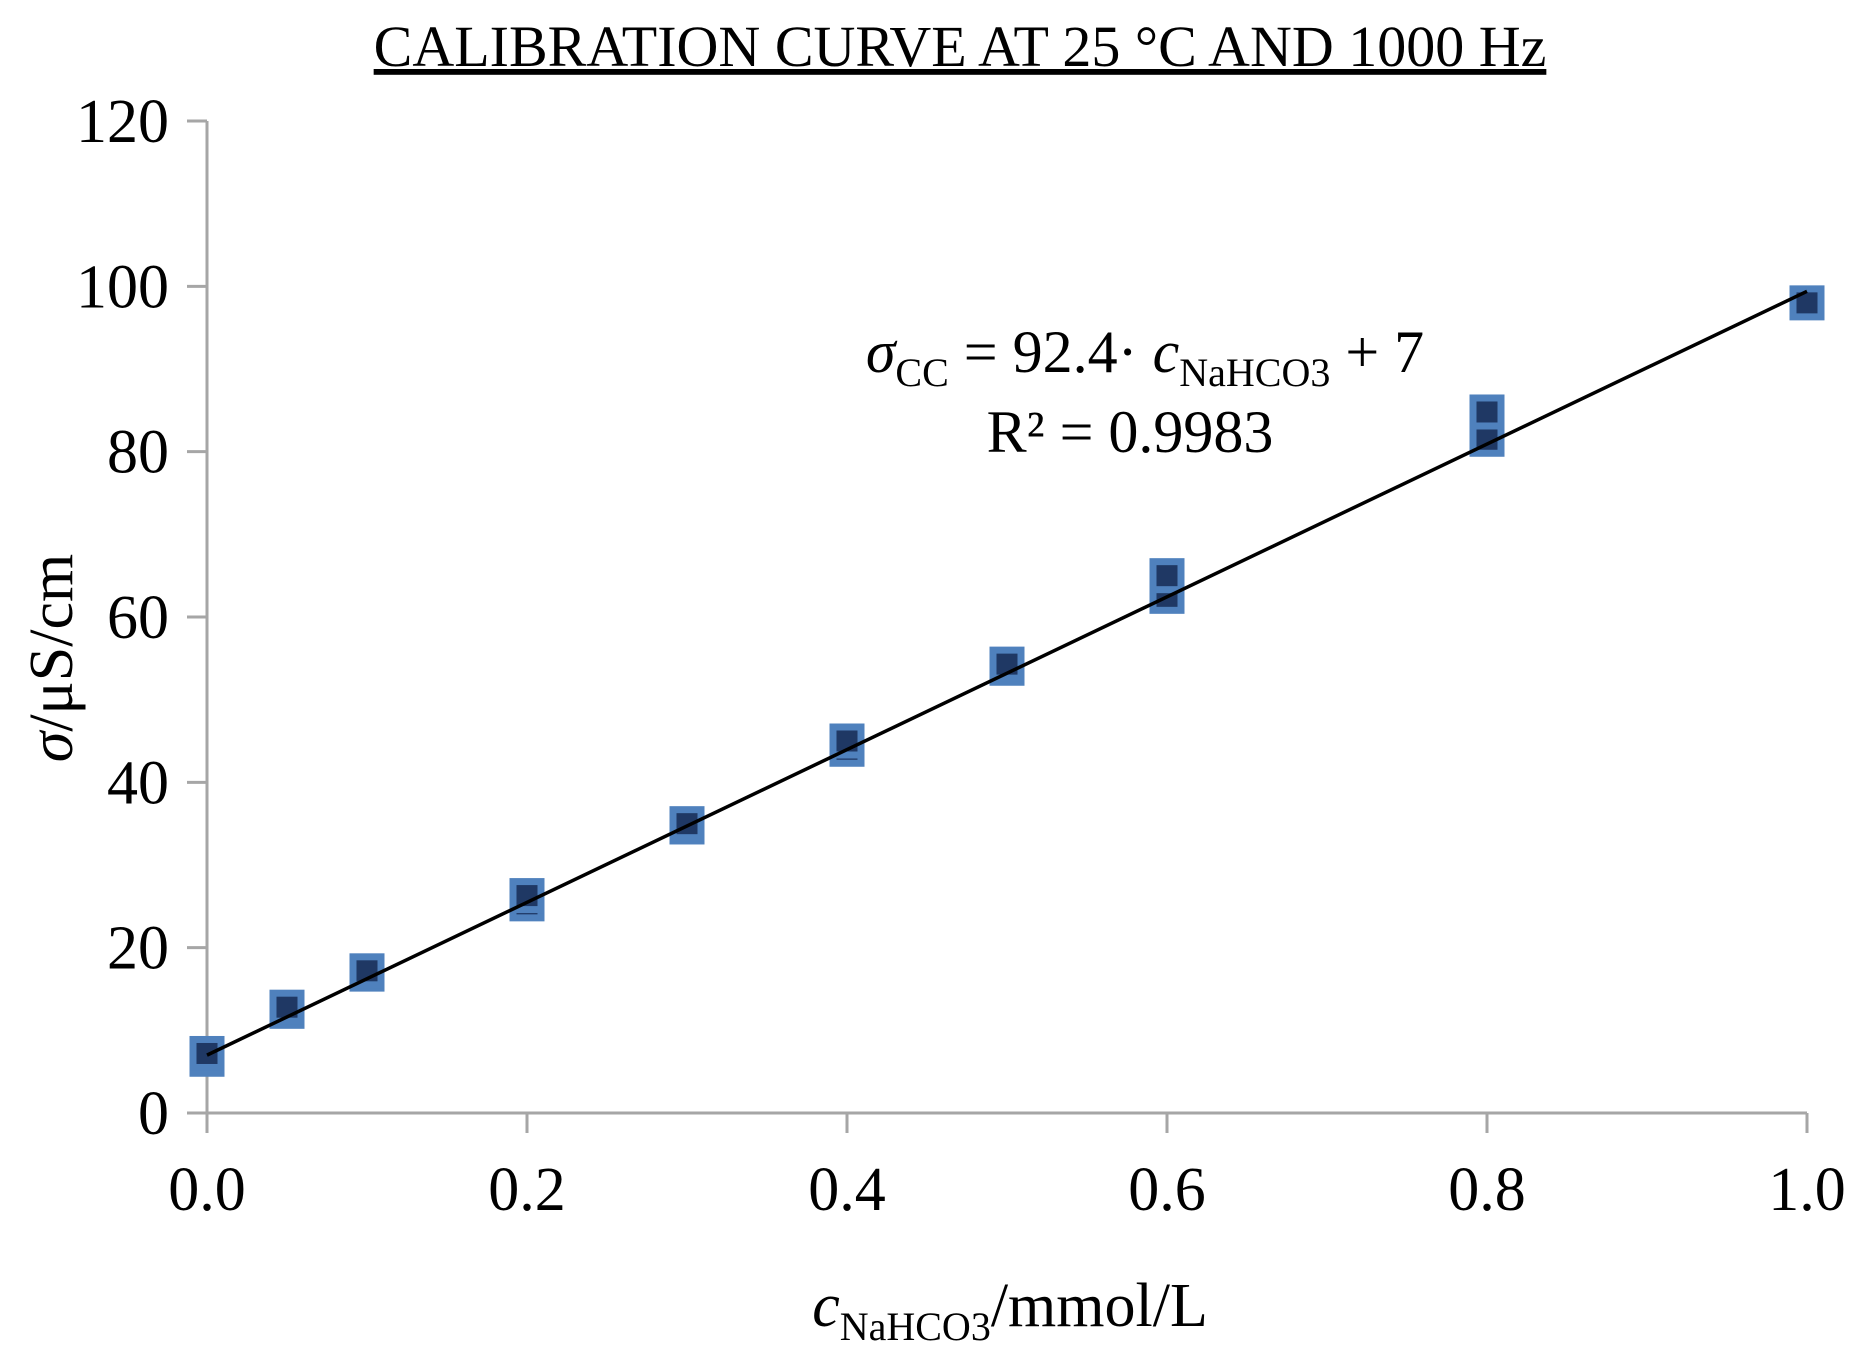  Describe the element at coordinates (153, 1114) in the screenshot. I see `y-tick-label: 0` at that location.